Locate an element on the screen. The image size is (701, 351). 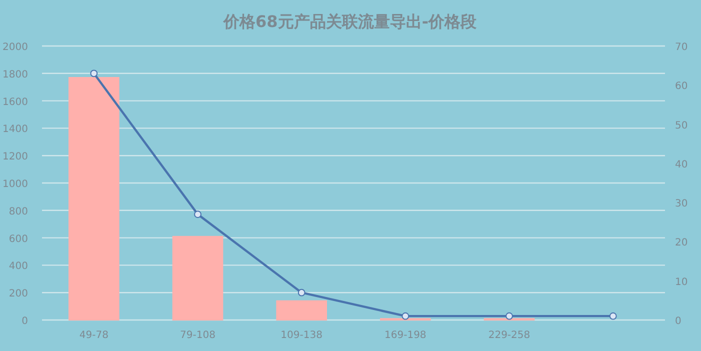
ytick: 400 is located at coordinates (18, 266).